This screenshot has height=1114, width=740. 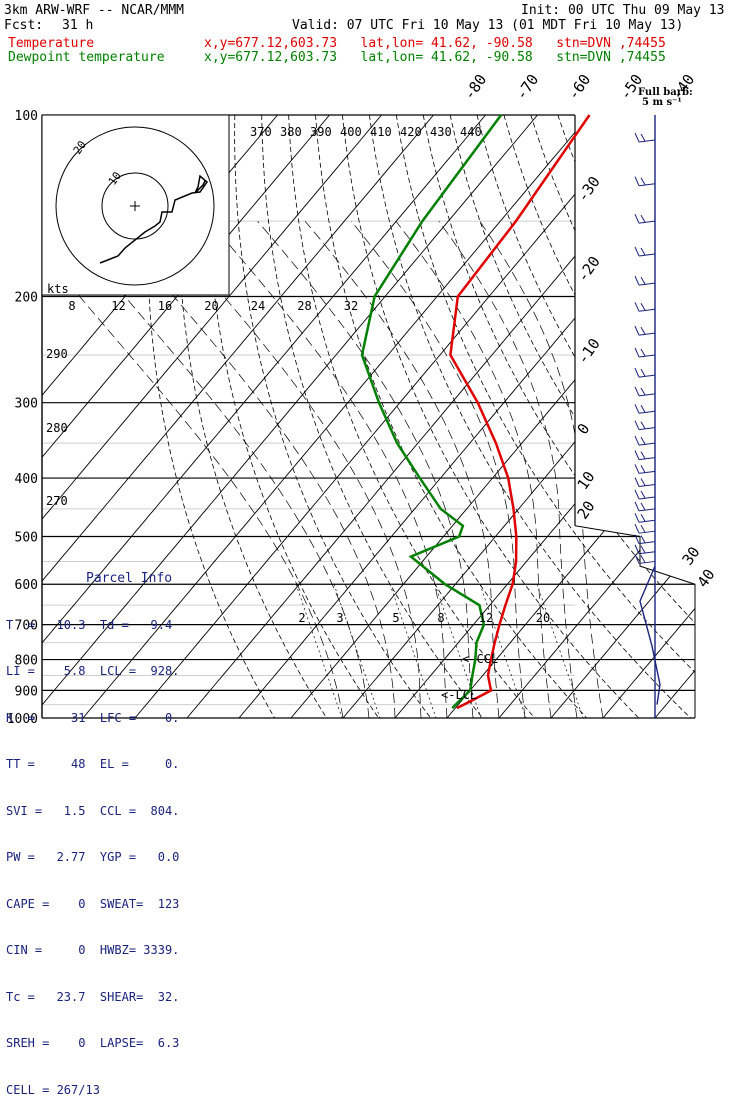 What do you see at coordinates (23, 26) in the screenshot?
I see `forecast-label: Fcst:` at bounding box center [23, 26].